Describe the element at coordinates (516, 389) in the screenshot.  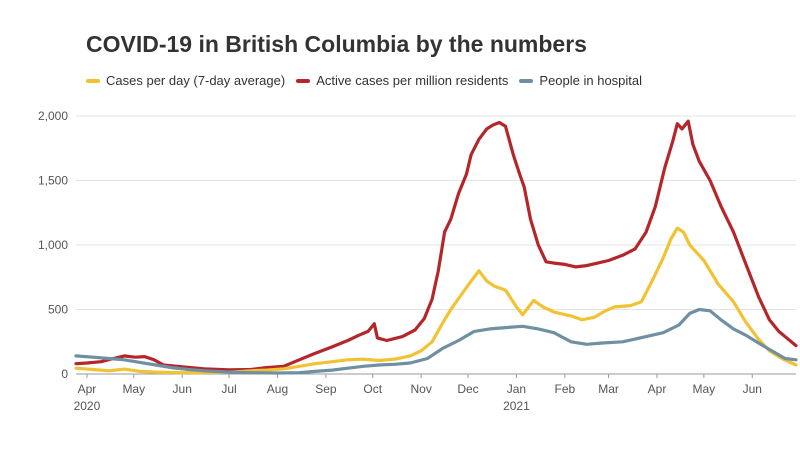
I see `x-tick-label: Jan` at that location.